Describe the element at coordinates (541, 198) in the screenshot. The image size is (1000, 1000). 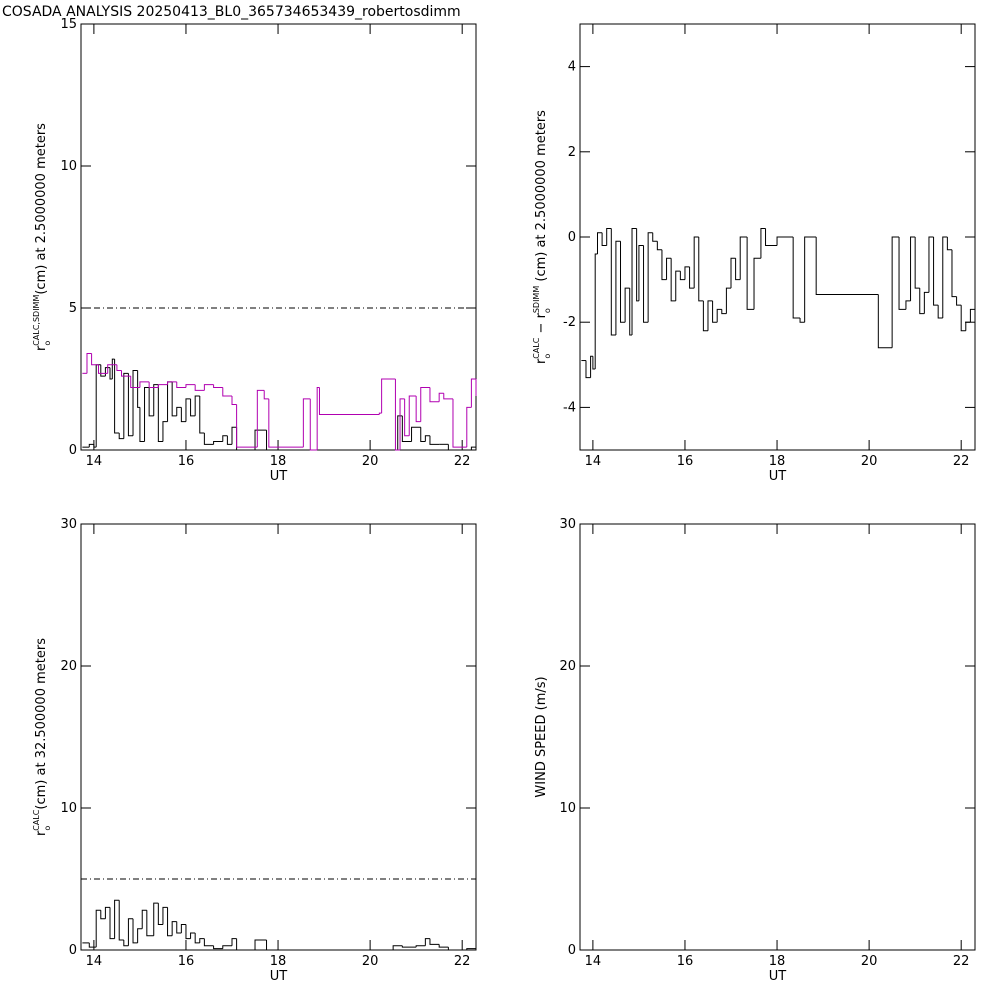
I see `y-axis-label-part: (cm) at 2.5000000 meters` at that location.